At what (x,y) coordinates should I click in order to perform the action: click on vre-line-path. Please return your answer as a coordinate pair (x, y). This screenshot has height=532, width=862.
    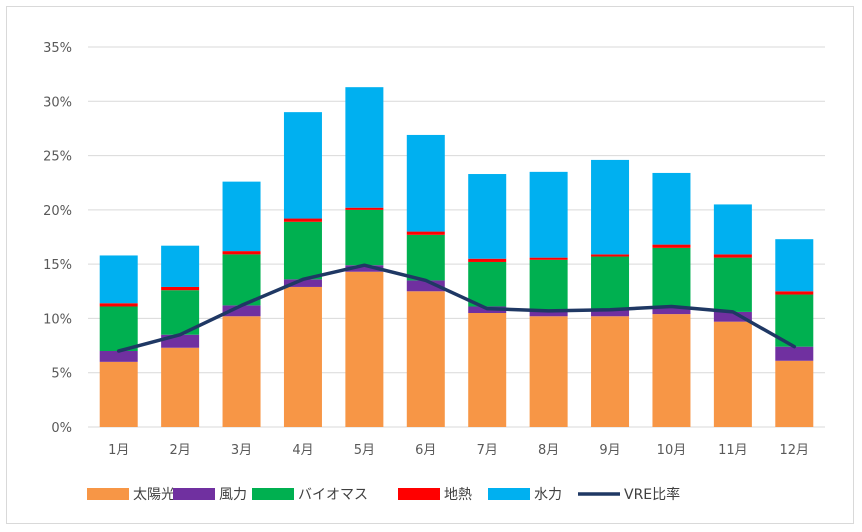
    Looking at the image, I should click on (456, 308).